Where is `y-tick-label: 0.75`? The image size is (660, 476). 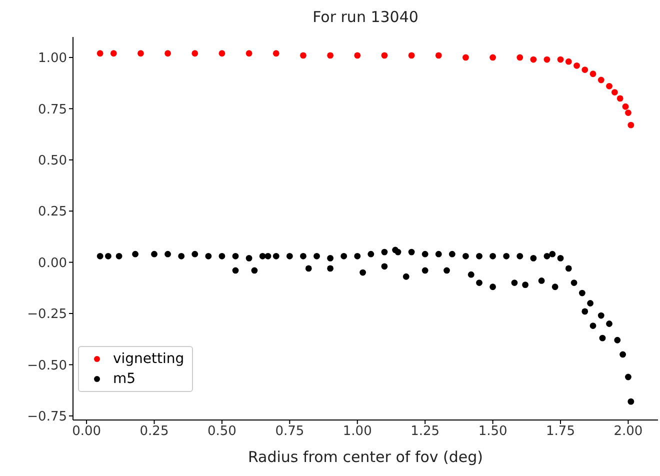 y-tick-label: 0.75 is located at coordinates (52, 110).